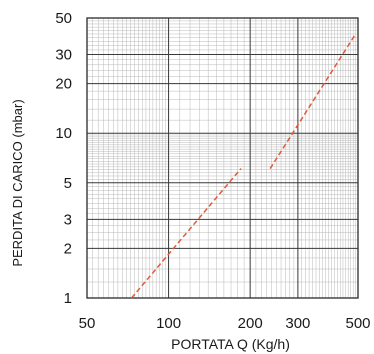  What do you see at coordinates (68, 219) in the screenshot?
I see `y-tick-label: 3` at bounding box center [68, 219].